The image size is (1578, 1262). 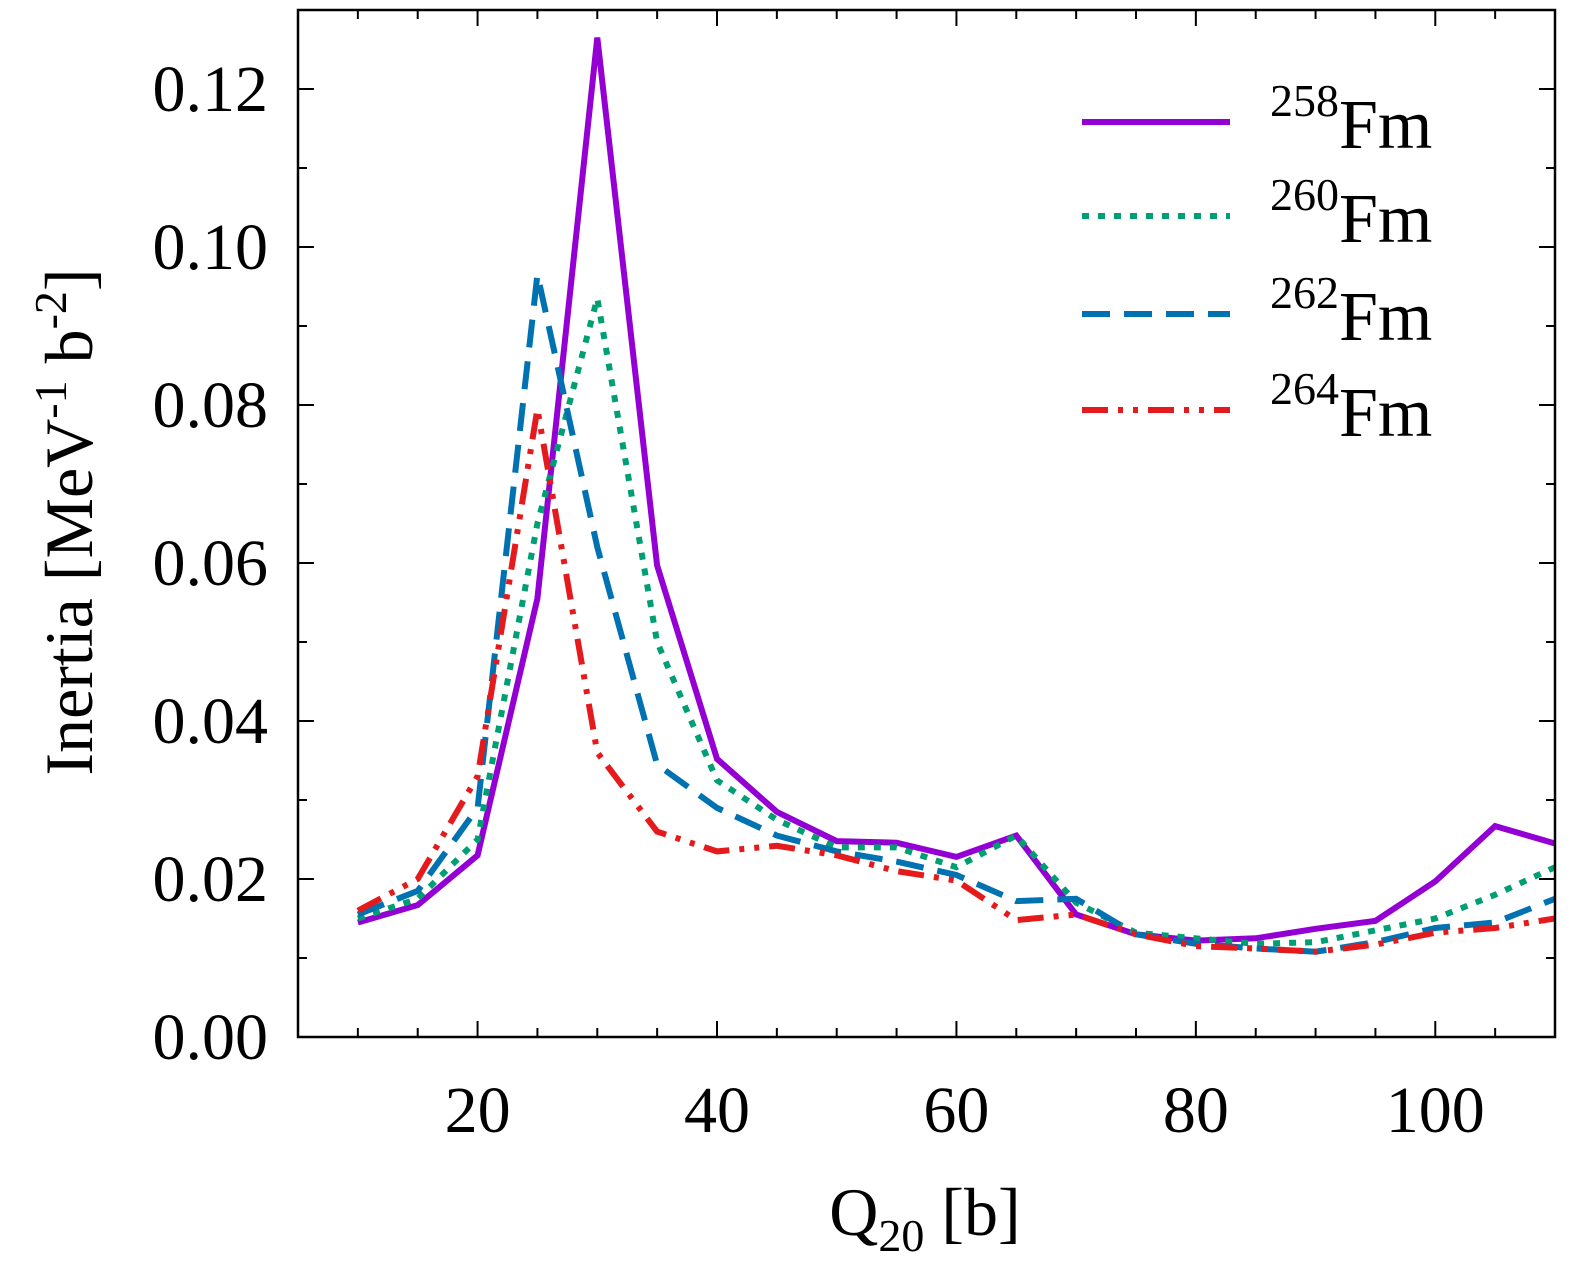 What do you see at coordinates (1351, 213) in the screenshot?
I see `legend-label-260Fm: 260Fm` at bounding box center [1351, 213].